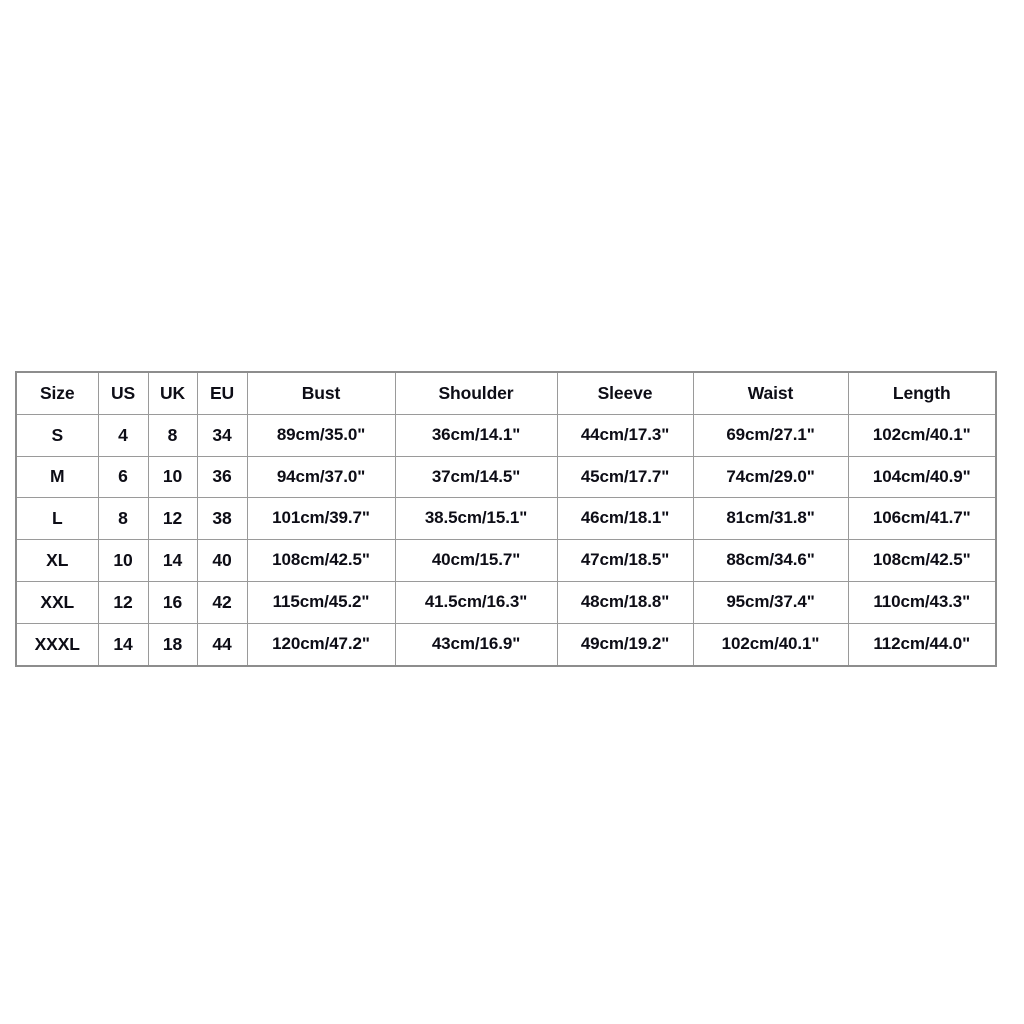 The width and height of the screenshot is (1024, 1024). Describe the element at coordinates (625, 435) in the screenshot. I see `cell-sleeve: 44cm/17.3"` at that location.